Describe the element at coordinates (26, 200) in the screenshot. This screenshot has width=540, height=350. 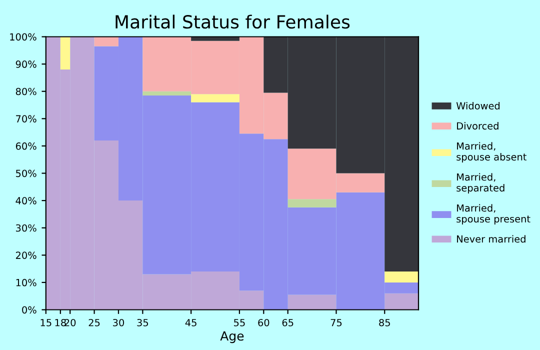
I see `y-tick-label: 40%` at that location.